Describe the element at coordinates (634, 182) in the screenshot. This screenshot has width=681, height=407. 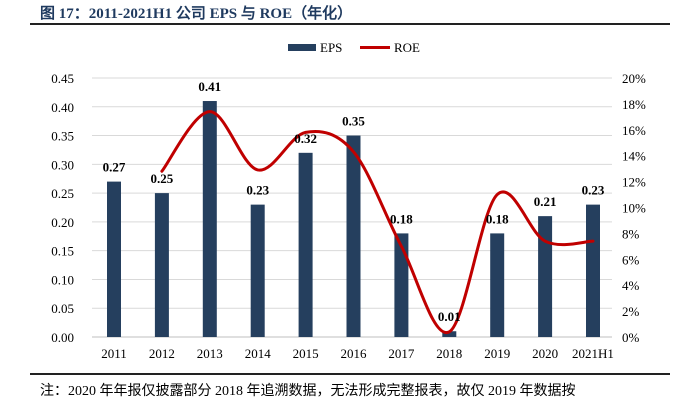
I see `right-tick-label: 12%` at that location.